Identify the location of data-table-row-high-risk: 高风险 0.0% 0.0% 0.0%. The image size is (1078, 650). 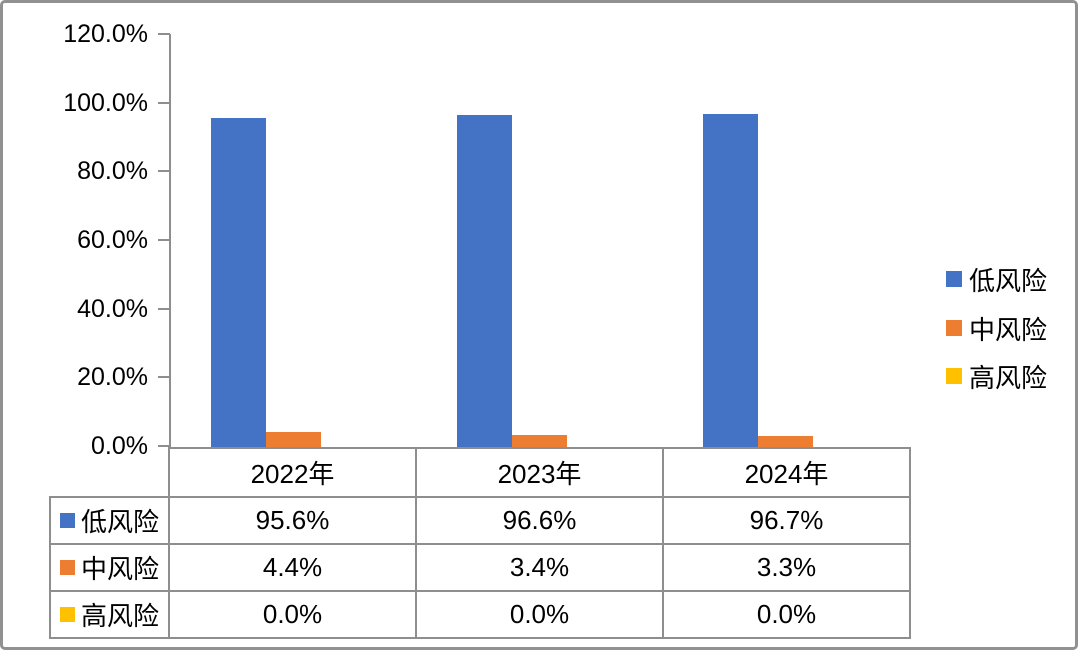
(480, 614).